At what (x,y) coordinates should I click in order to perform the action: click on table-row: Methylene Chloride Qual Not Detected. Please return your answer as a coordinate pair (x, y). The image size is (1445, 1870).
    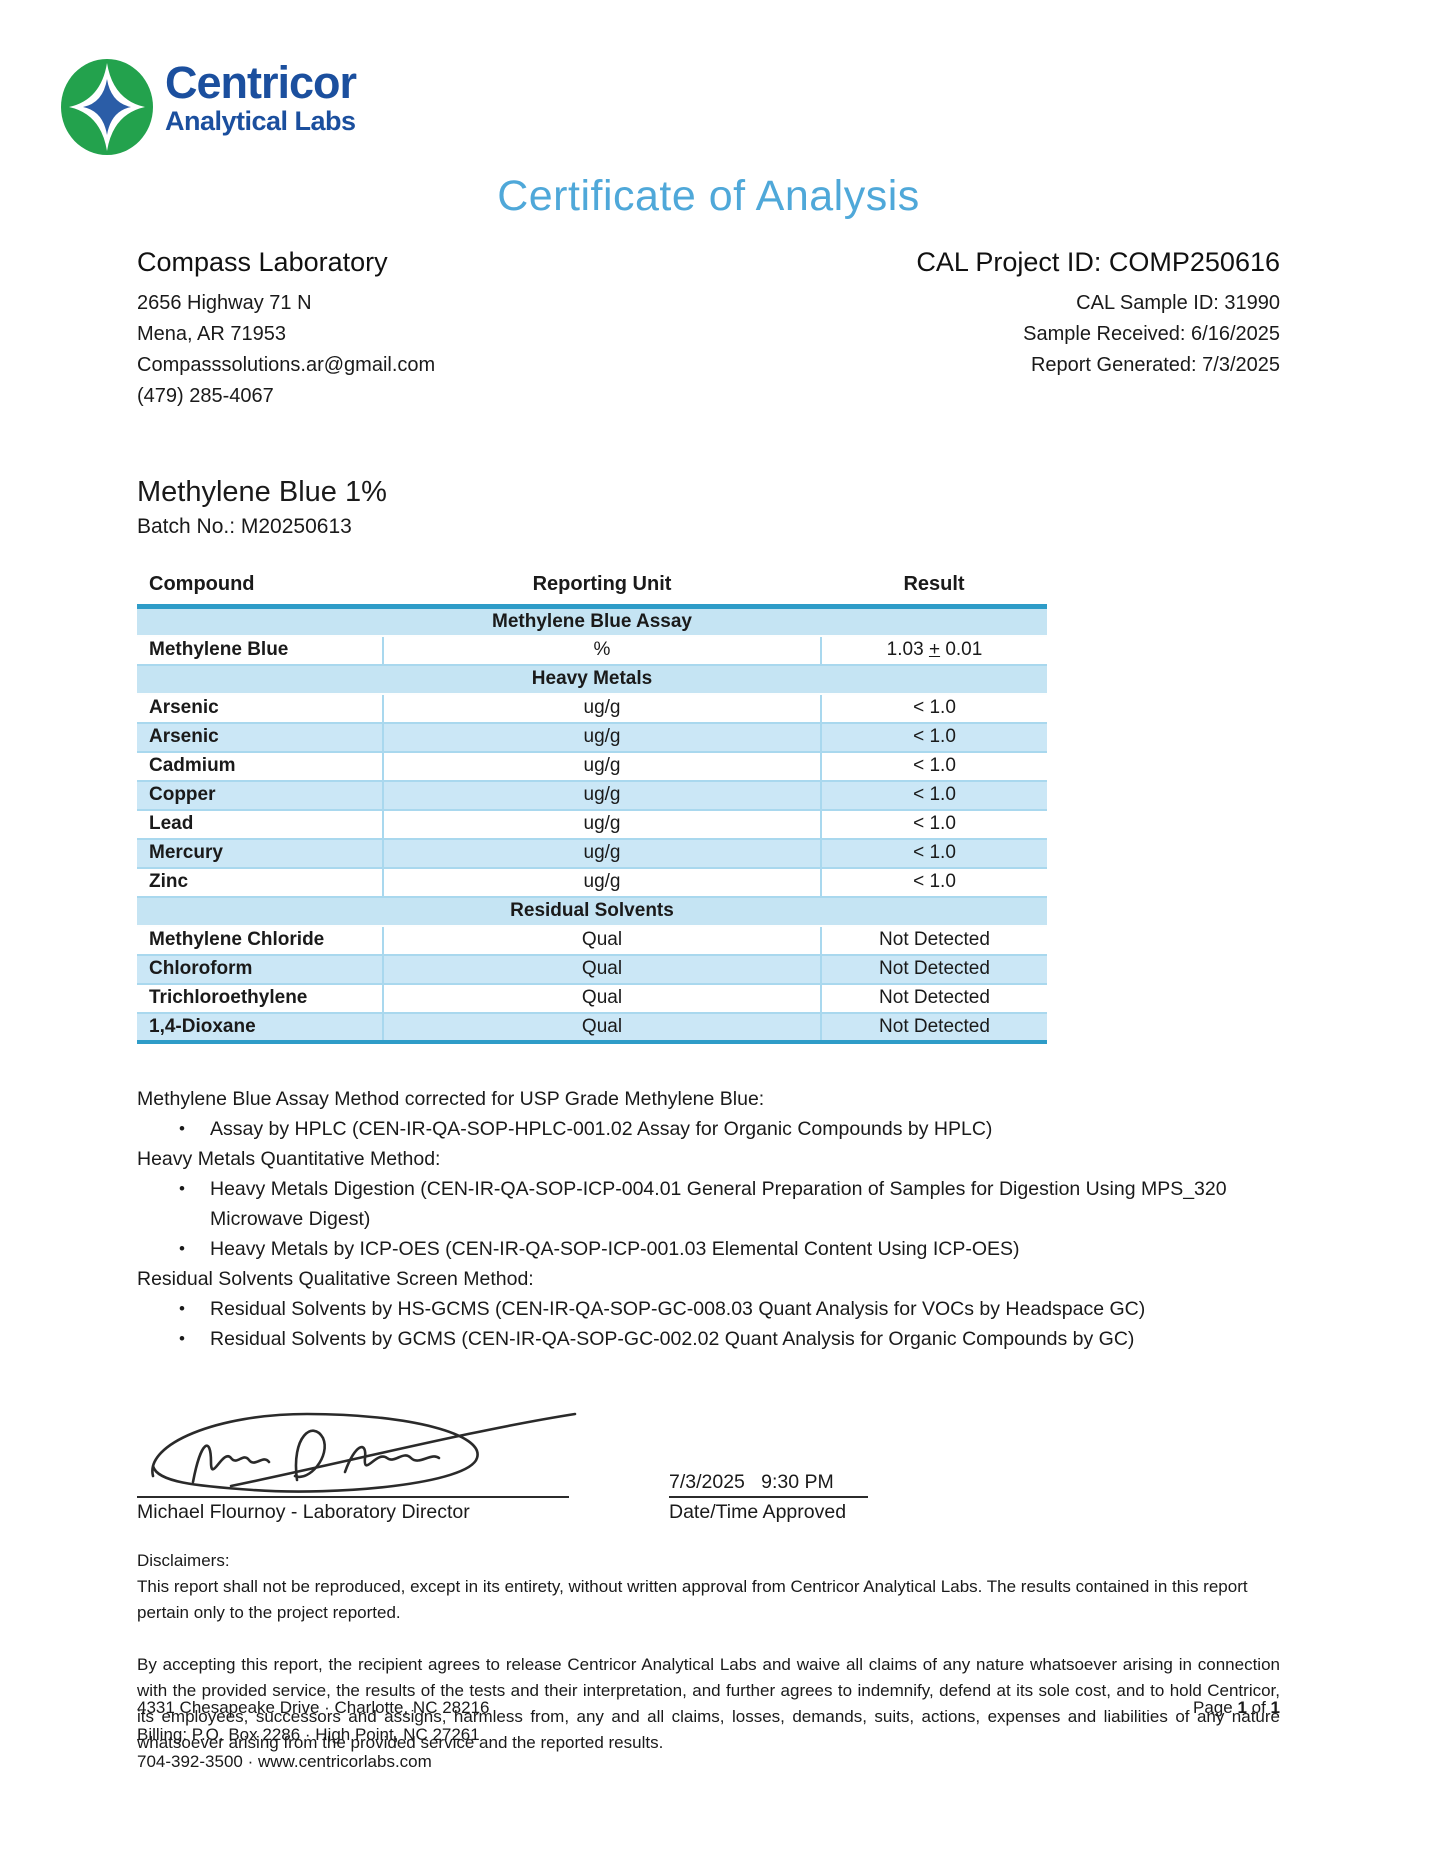
    Looking at the image, I should click on (592, 940).